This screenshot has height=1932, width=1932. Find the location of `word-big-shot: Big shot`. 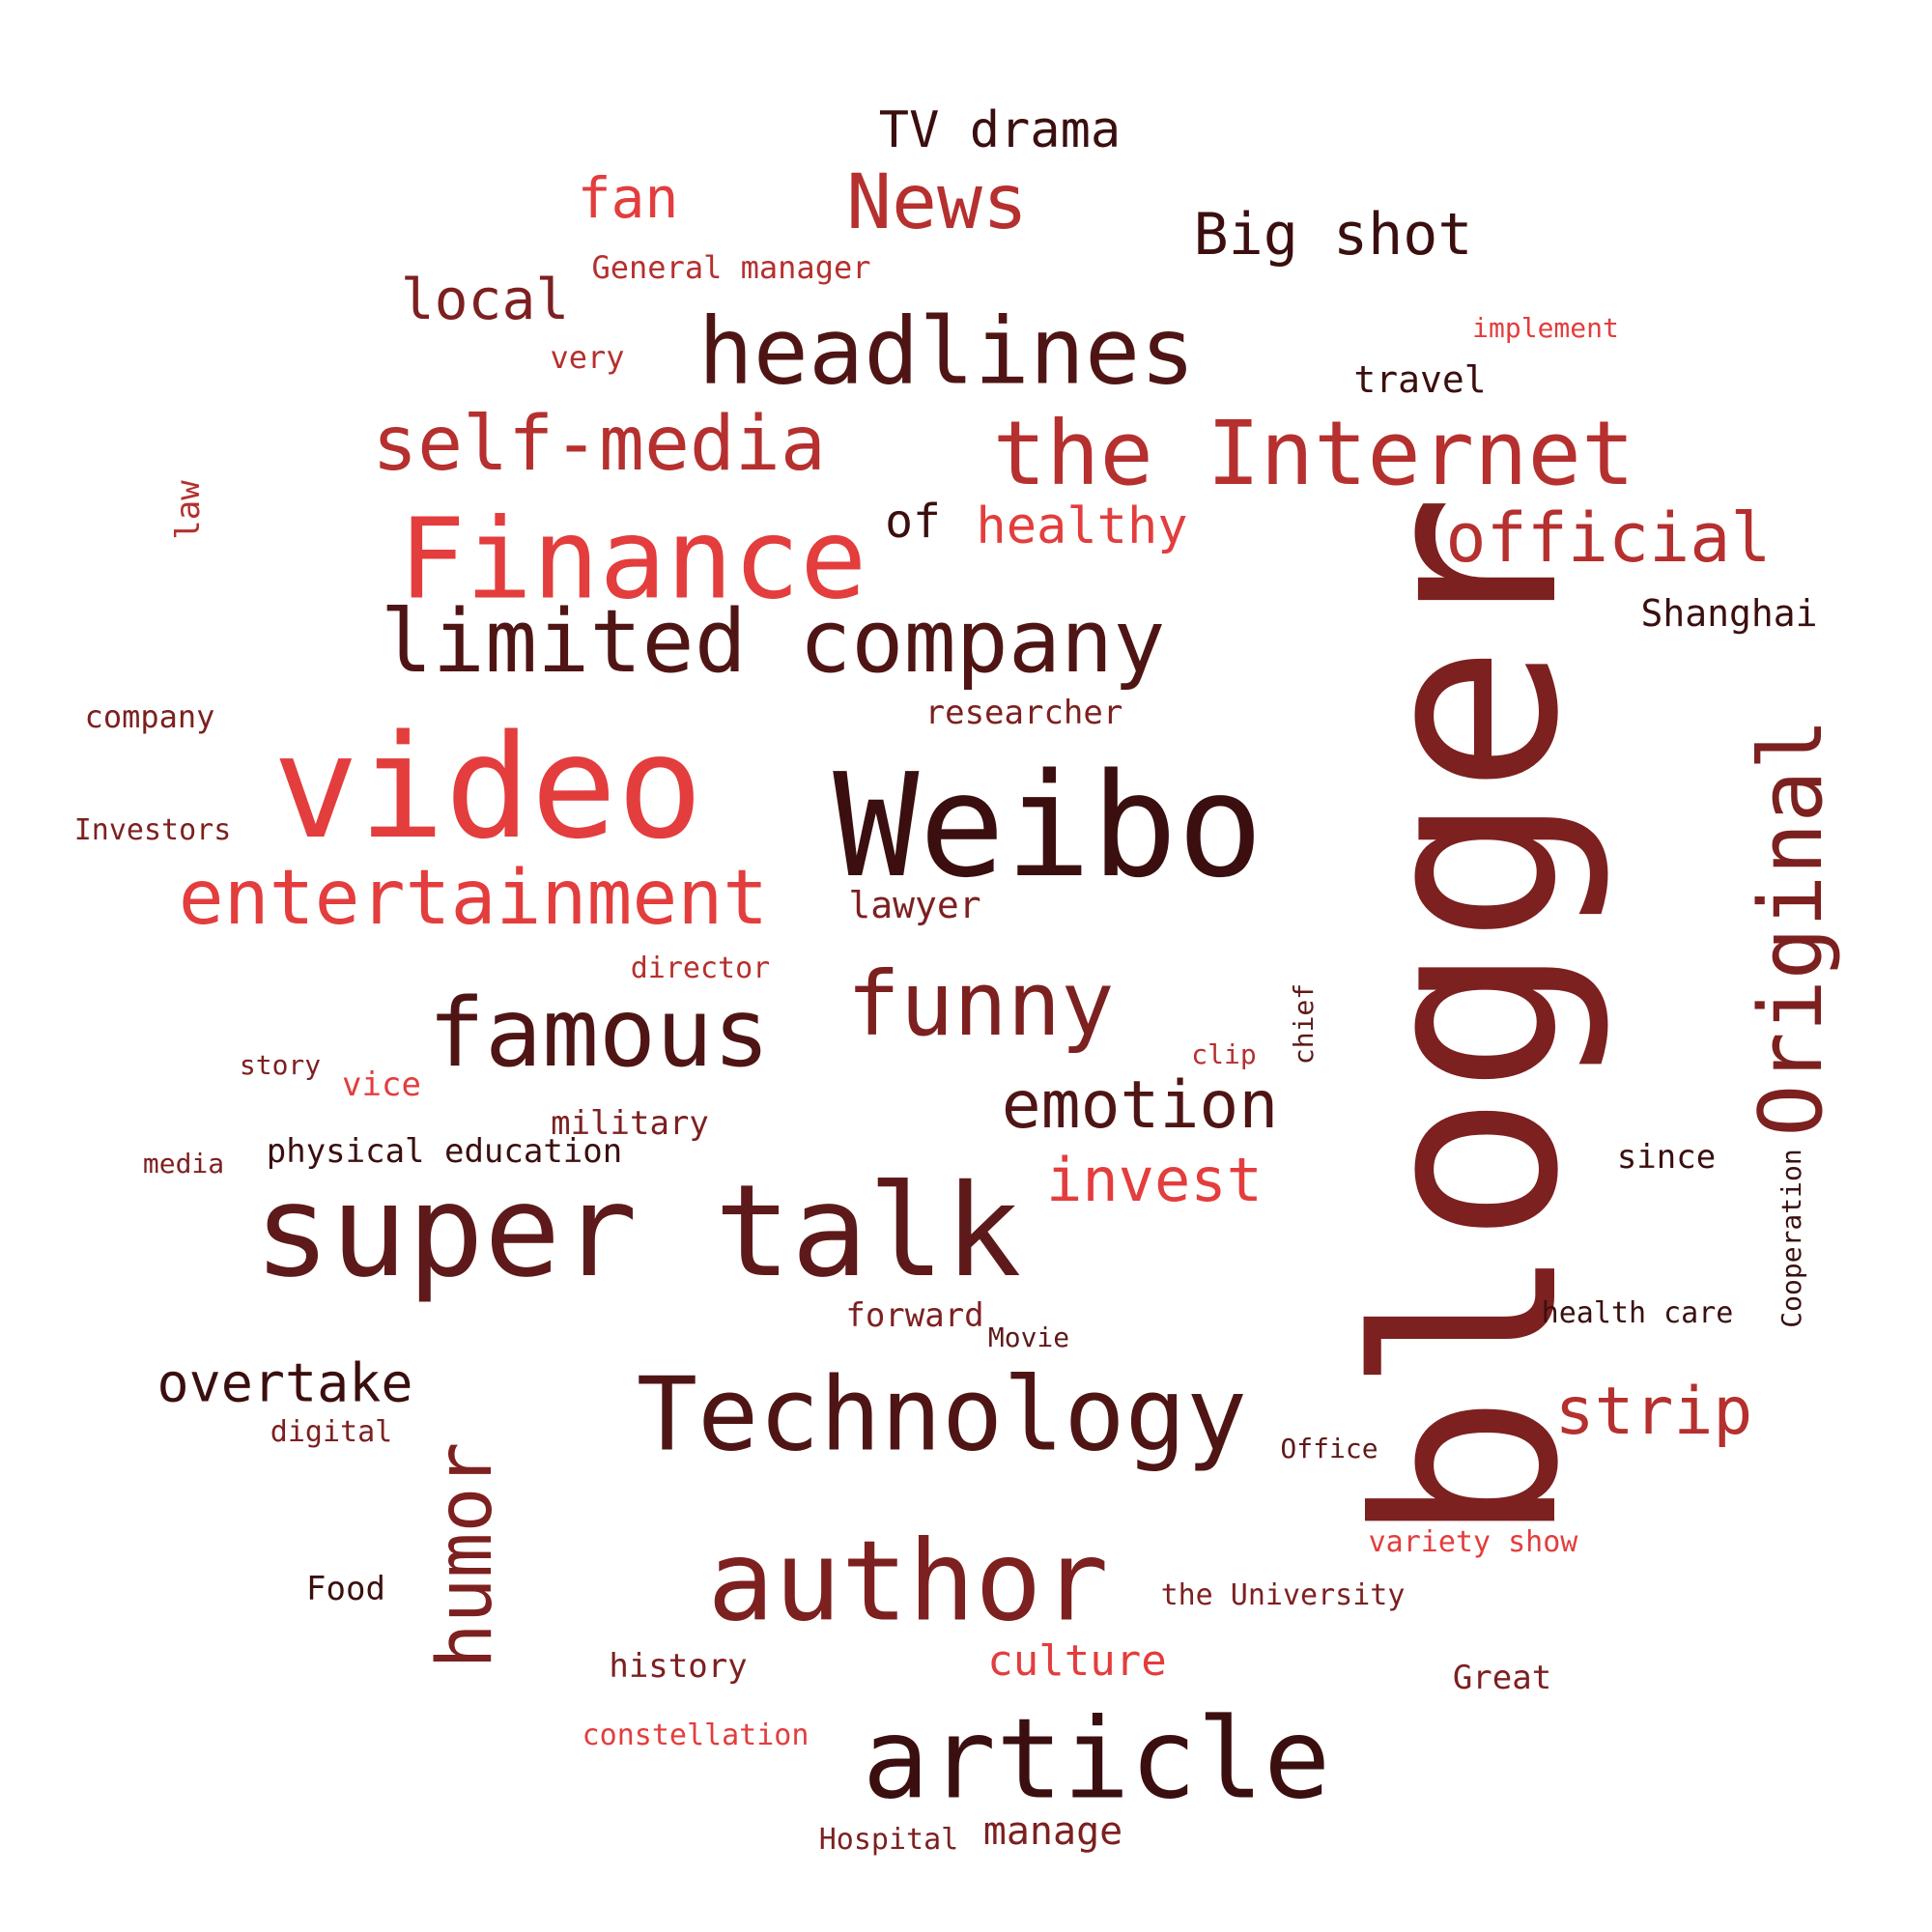

word-big-shot: Big shot is located at coordinates (1333, 235).